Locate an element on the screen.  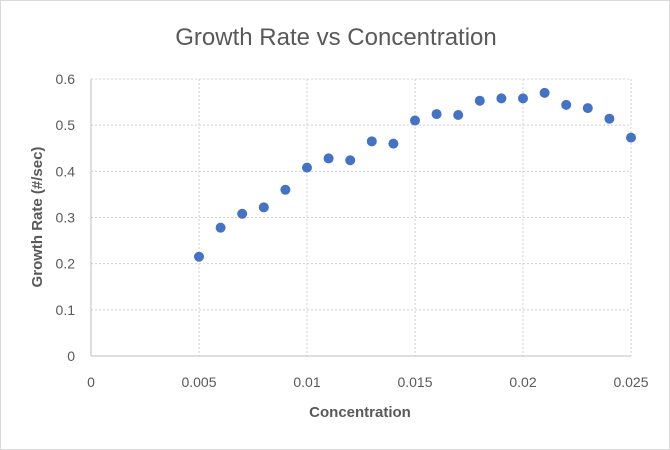
chart-title: Growth Rate vs Concentration is located at coordinates (335, 37).